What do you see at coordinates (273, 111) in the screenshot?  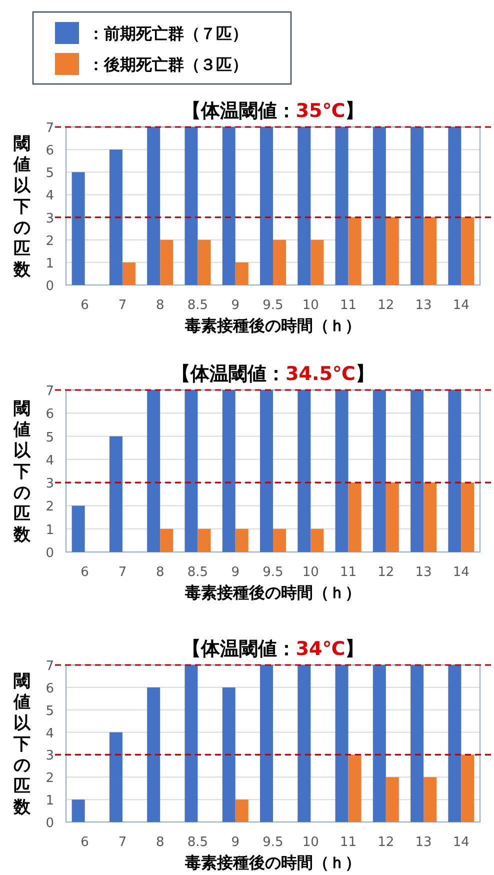 I see `chart-title: 【体温閾値：35℃】` at bounding box center [273, 111].